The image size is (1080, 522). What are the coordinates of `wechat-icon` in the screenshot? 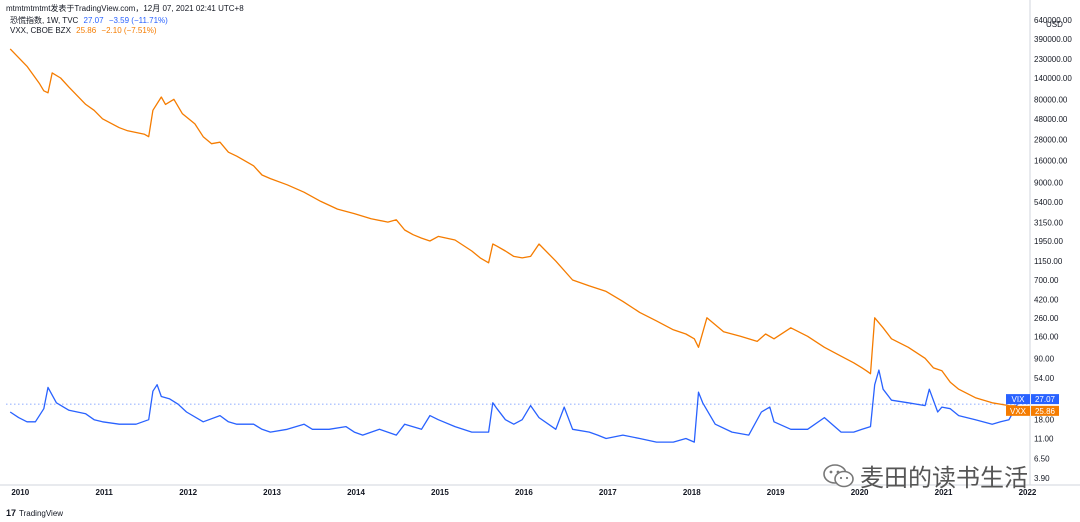 It's located at (838, 475).